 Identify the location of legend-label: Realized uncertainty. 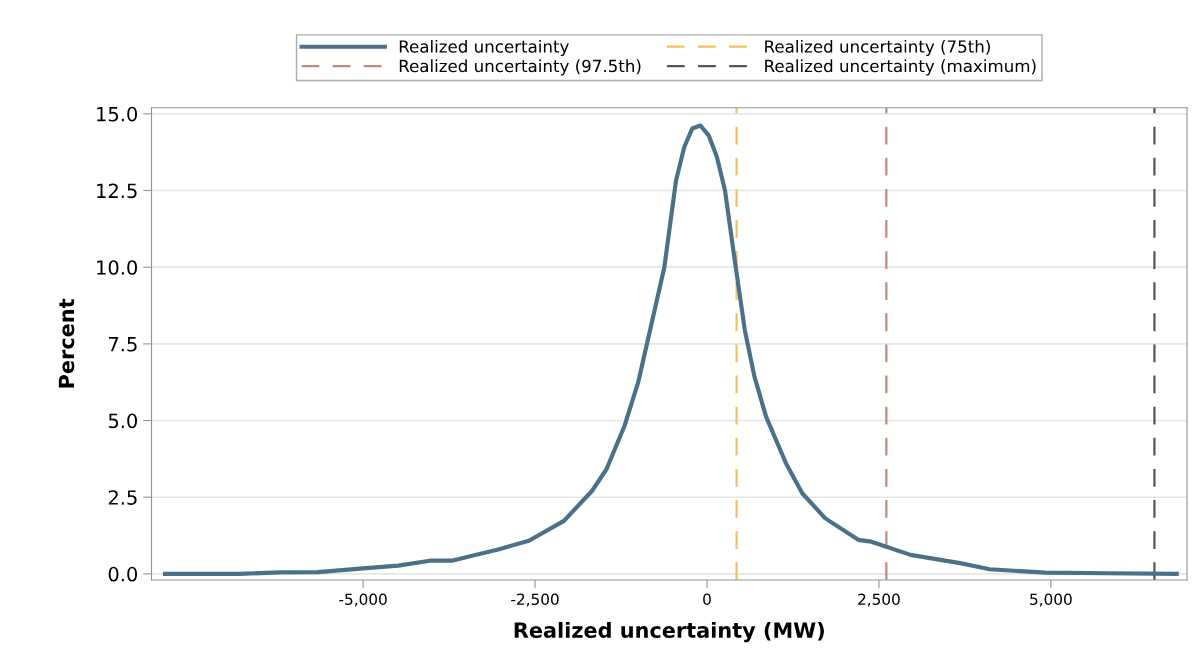
(484, 48).